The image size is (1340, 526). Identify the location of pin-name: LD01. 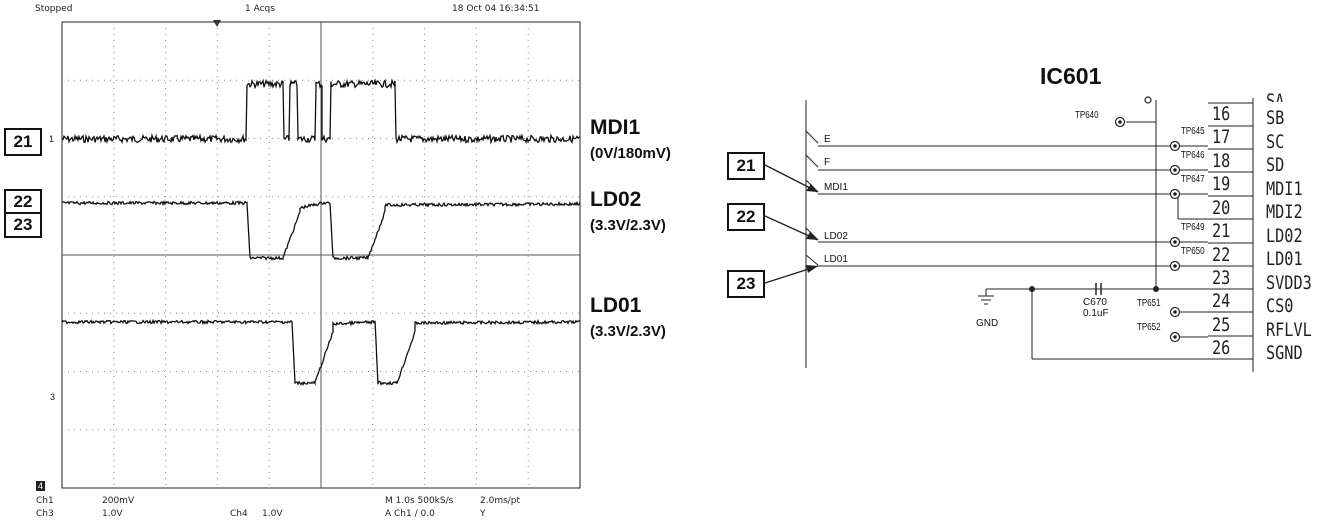
(1284, 259).